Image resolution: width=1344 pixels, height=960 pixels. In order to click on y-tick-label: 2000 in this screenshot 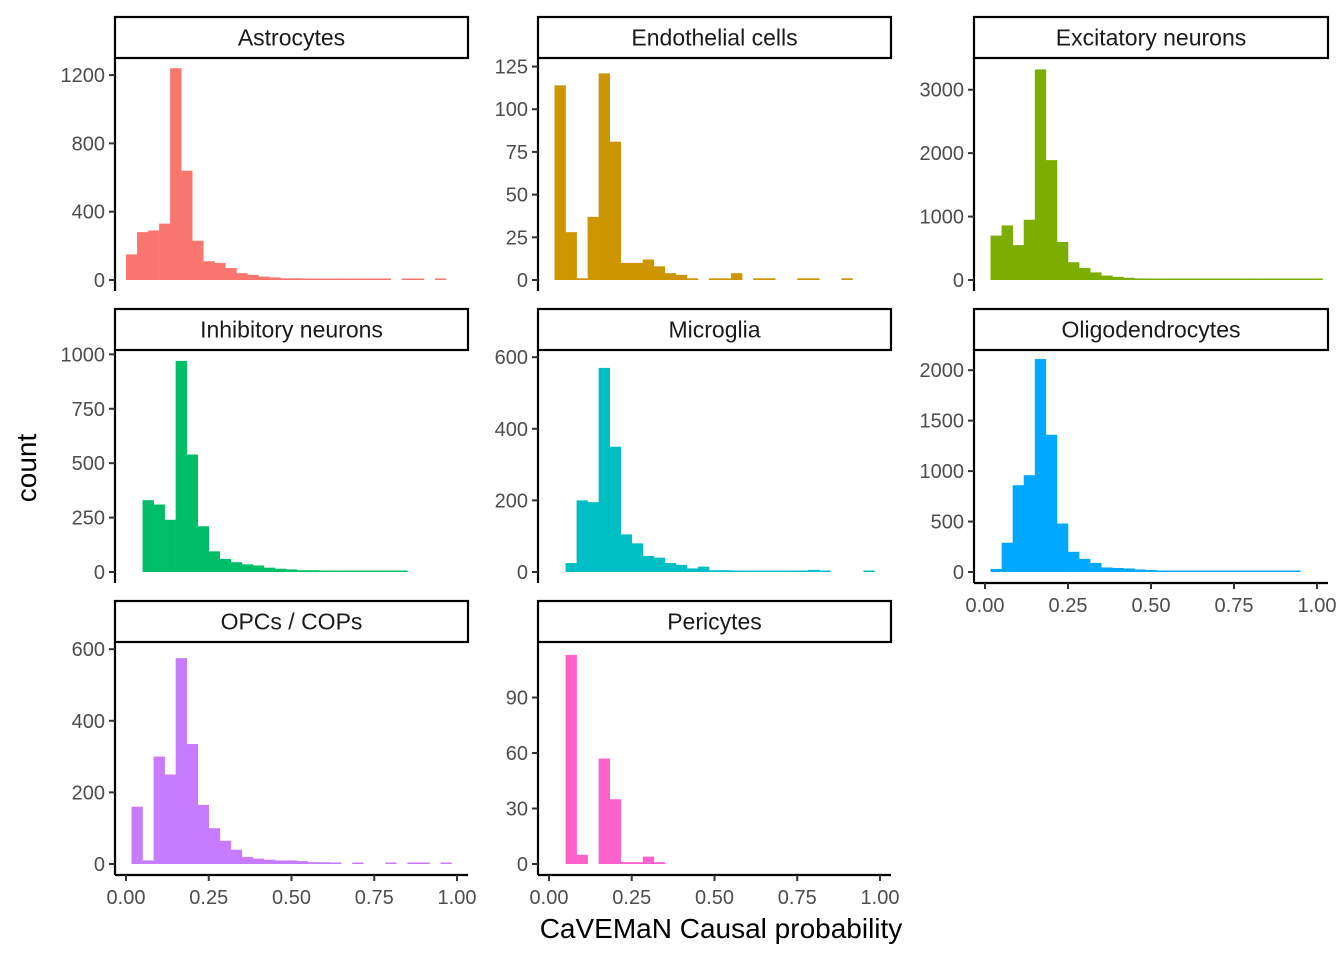, I will do `click(942, 371)`.